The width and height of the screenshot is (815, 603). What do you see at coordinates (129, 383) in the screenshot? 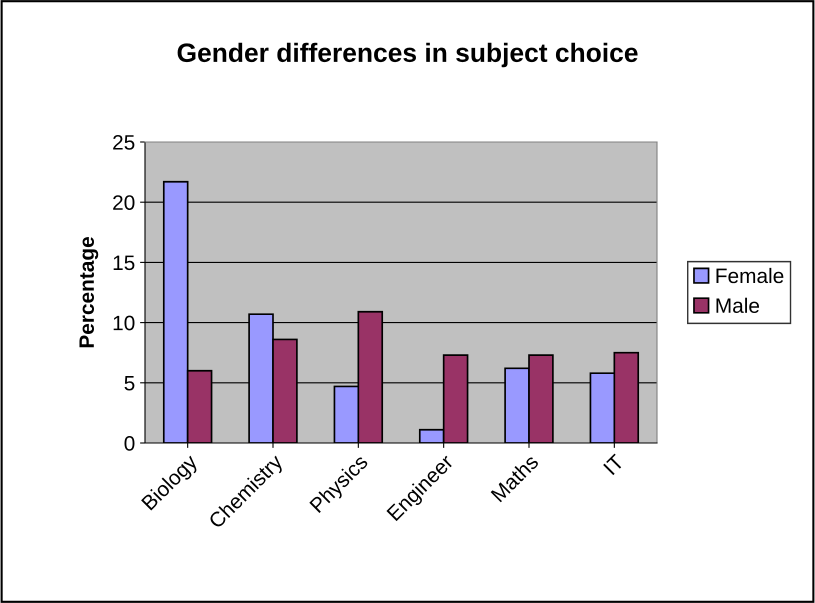
I see `y-tick-label: 5` at bounding box center [129, 383].